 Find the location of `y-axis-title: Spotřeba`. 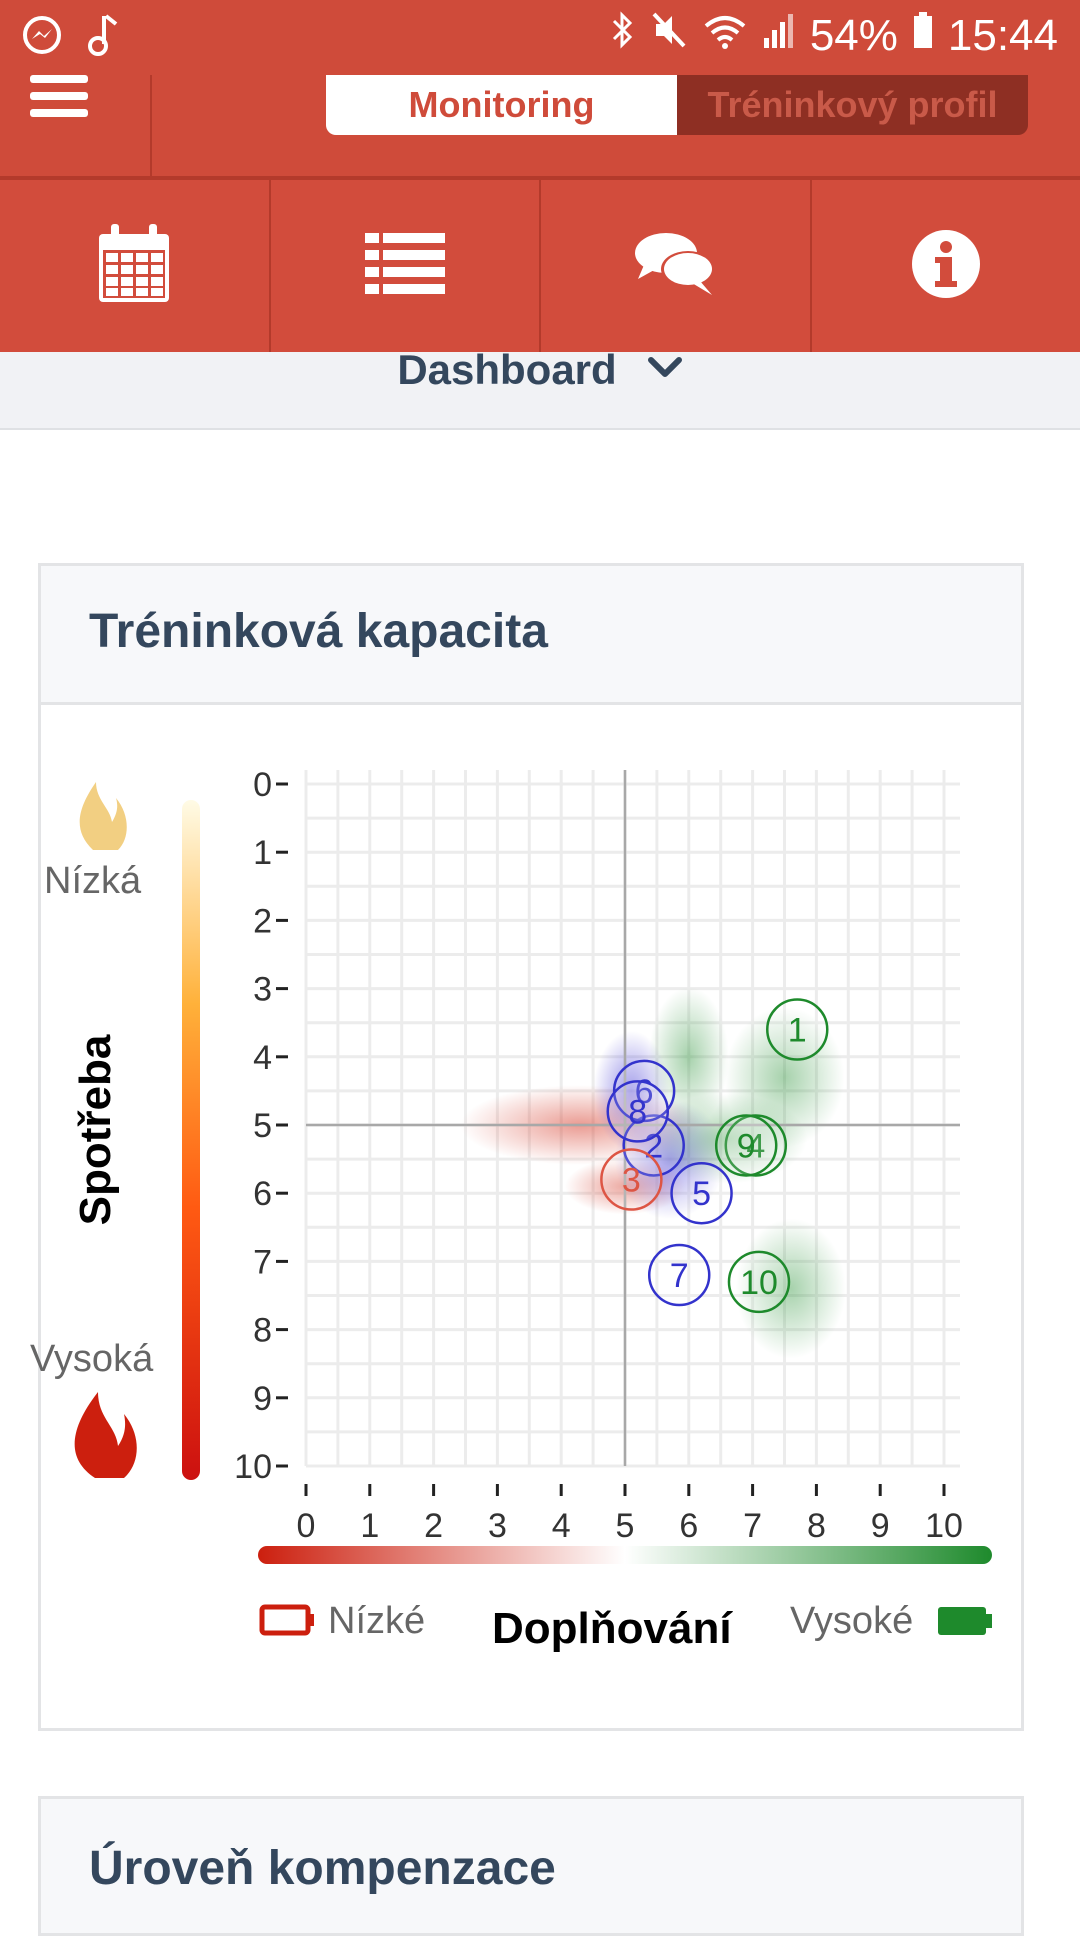

y-axis-title: Spotřeba is located at coordinates (96, 1130).